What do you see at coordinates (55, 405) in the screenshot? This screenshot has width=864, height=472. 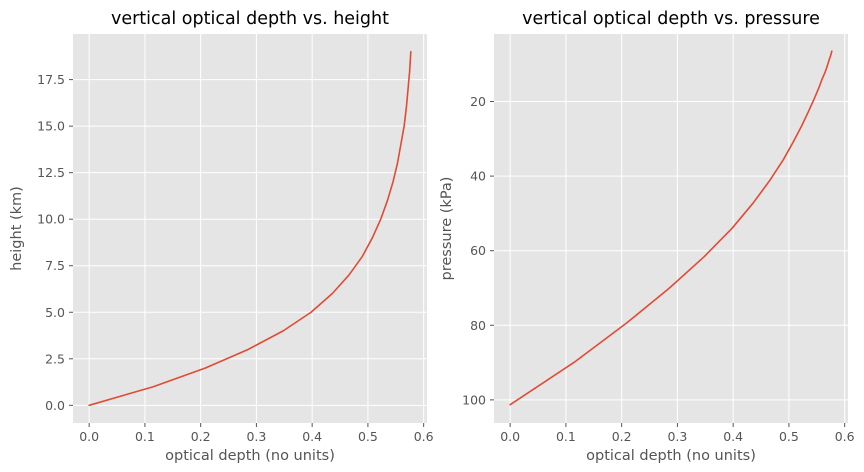 I see `height-ytick-label: 0.0` at bounding box center [55, 405].